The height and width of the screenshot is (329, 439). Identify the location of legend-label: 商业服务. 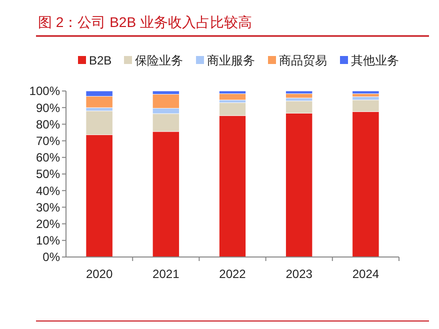
(231, 61).